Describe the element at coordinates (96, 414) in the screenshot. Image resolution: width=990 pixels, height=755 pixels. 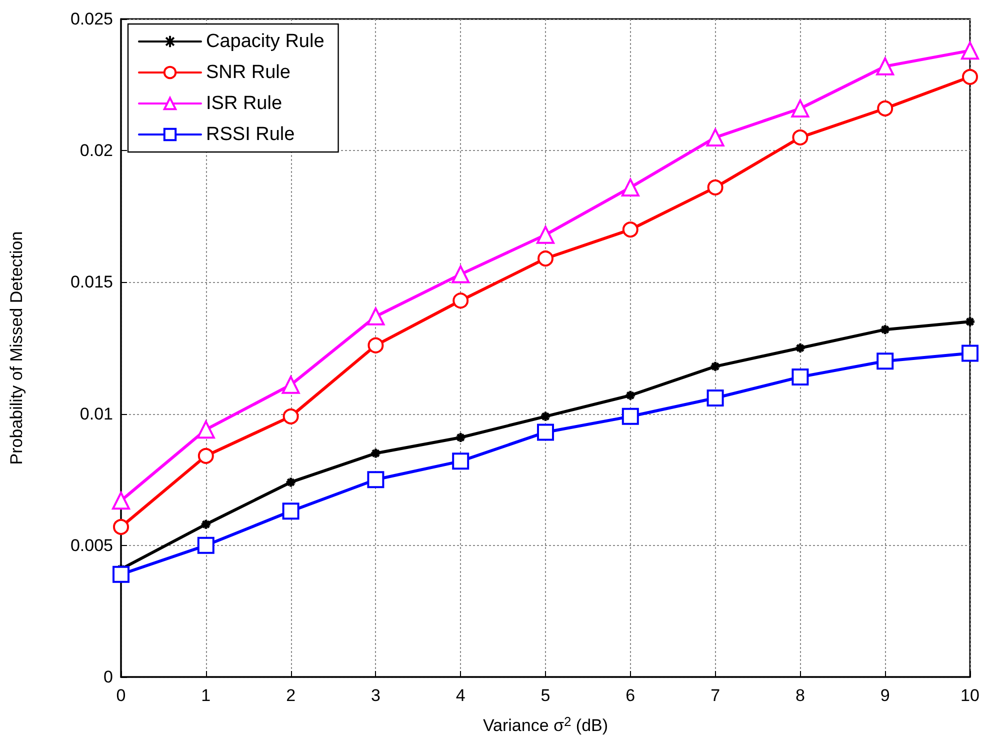
I see `y-tick-label: 0.01` at that location.